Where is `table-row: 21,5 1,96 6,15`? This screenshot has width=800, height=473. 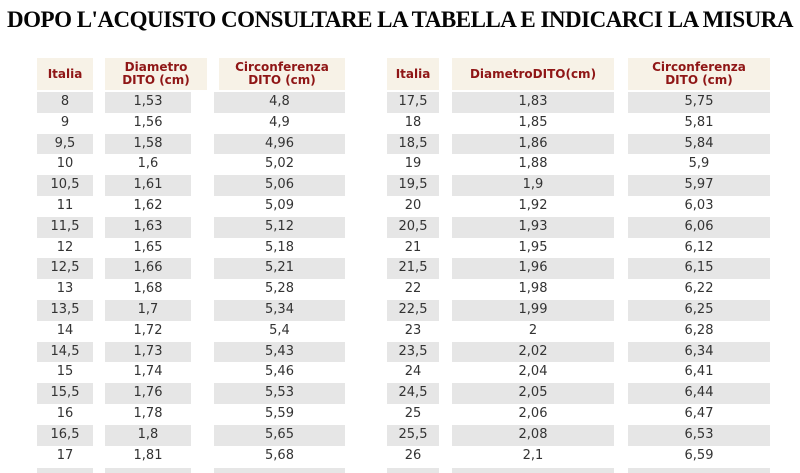 table-row: 21,5 1,96 6,15 is located at coordinates (578, 269).